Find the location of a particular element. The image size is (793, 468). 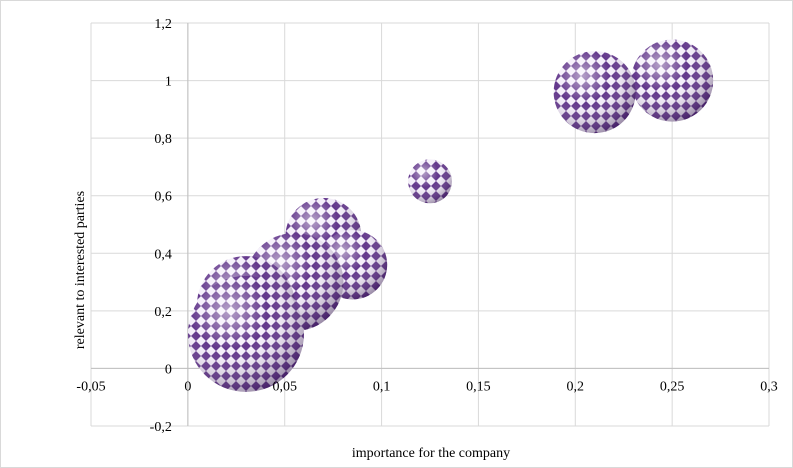

y-axis-title: relevant to interested parties is located at coordinates (80, 270).